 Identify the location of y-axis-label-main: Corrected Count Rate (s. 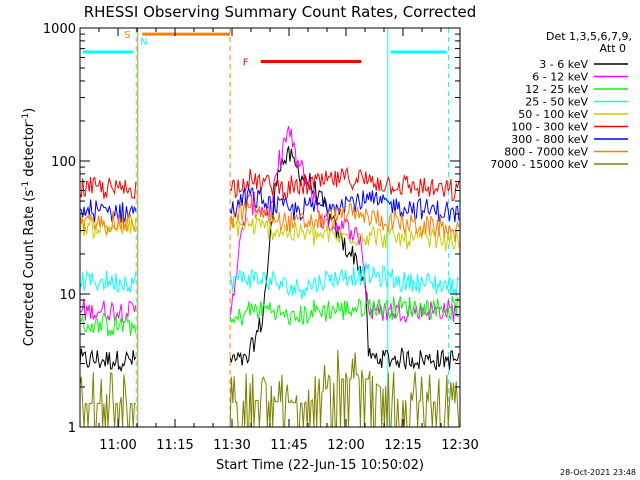
(29, 268).